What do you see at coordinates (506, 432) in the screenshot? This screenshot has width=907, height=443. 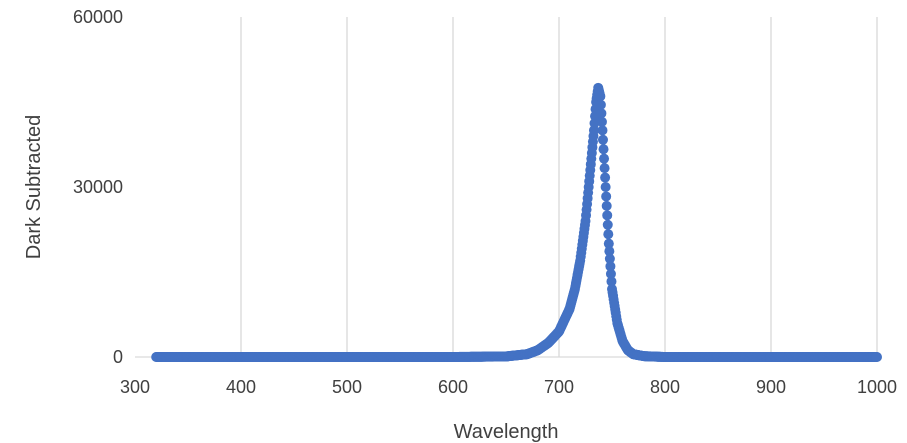 I see `x-axis-title: Wavelength` at bounding box center [506, 432].